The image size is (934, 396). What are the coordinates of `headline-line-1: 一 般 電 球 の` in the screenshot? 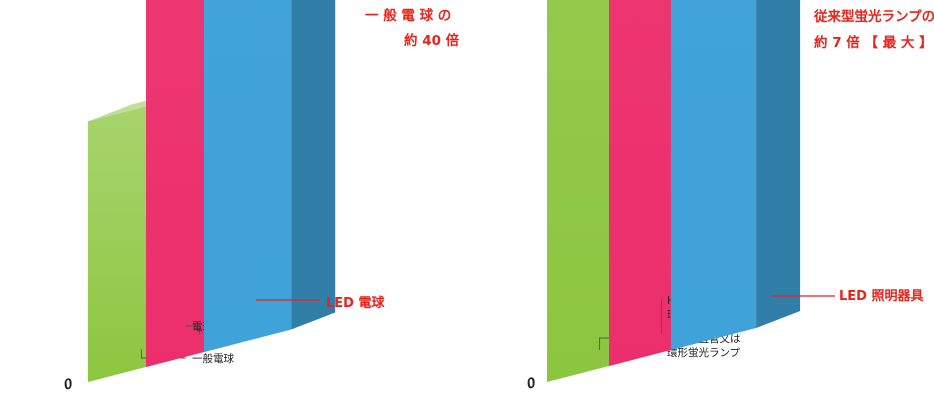 It's located at (408, 15).